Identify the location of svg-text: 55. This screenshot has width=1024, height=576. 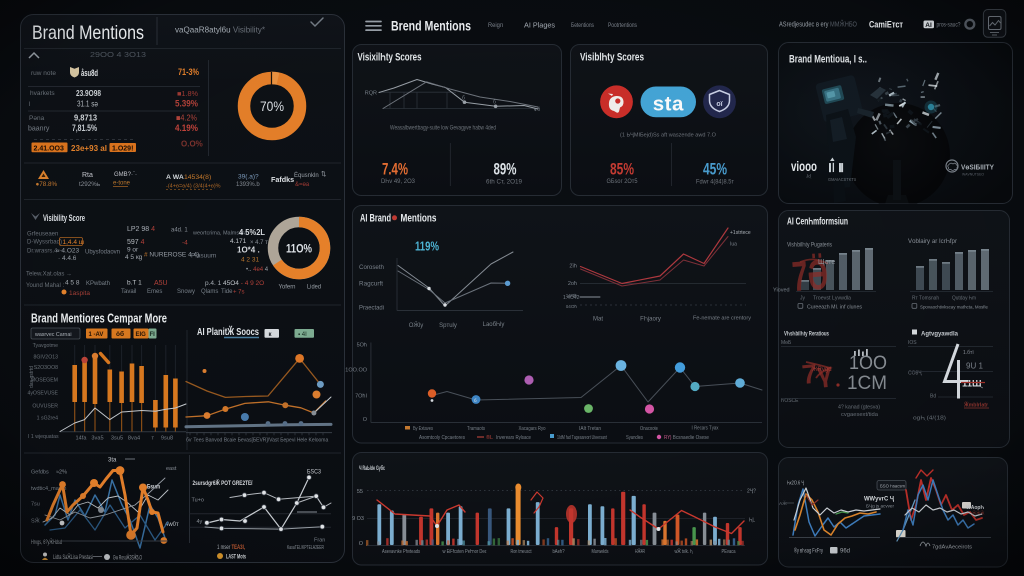
(360, 492).